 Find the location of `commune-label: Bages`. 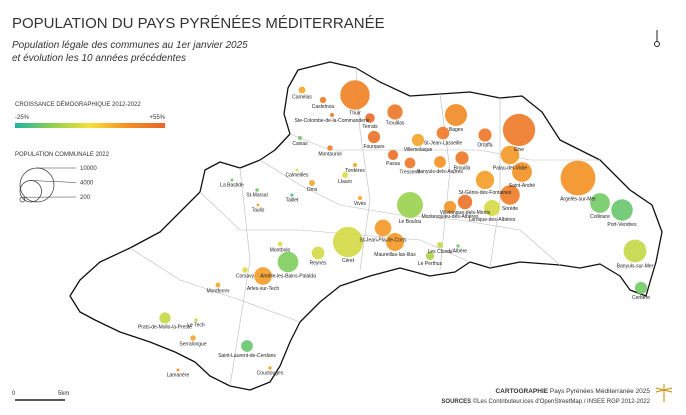

commune-label: Bages is located at coordinates (456, 130).